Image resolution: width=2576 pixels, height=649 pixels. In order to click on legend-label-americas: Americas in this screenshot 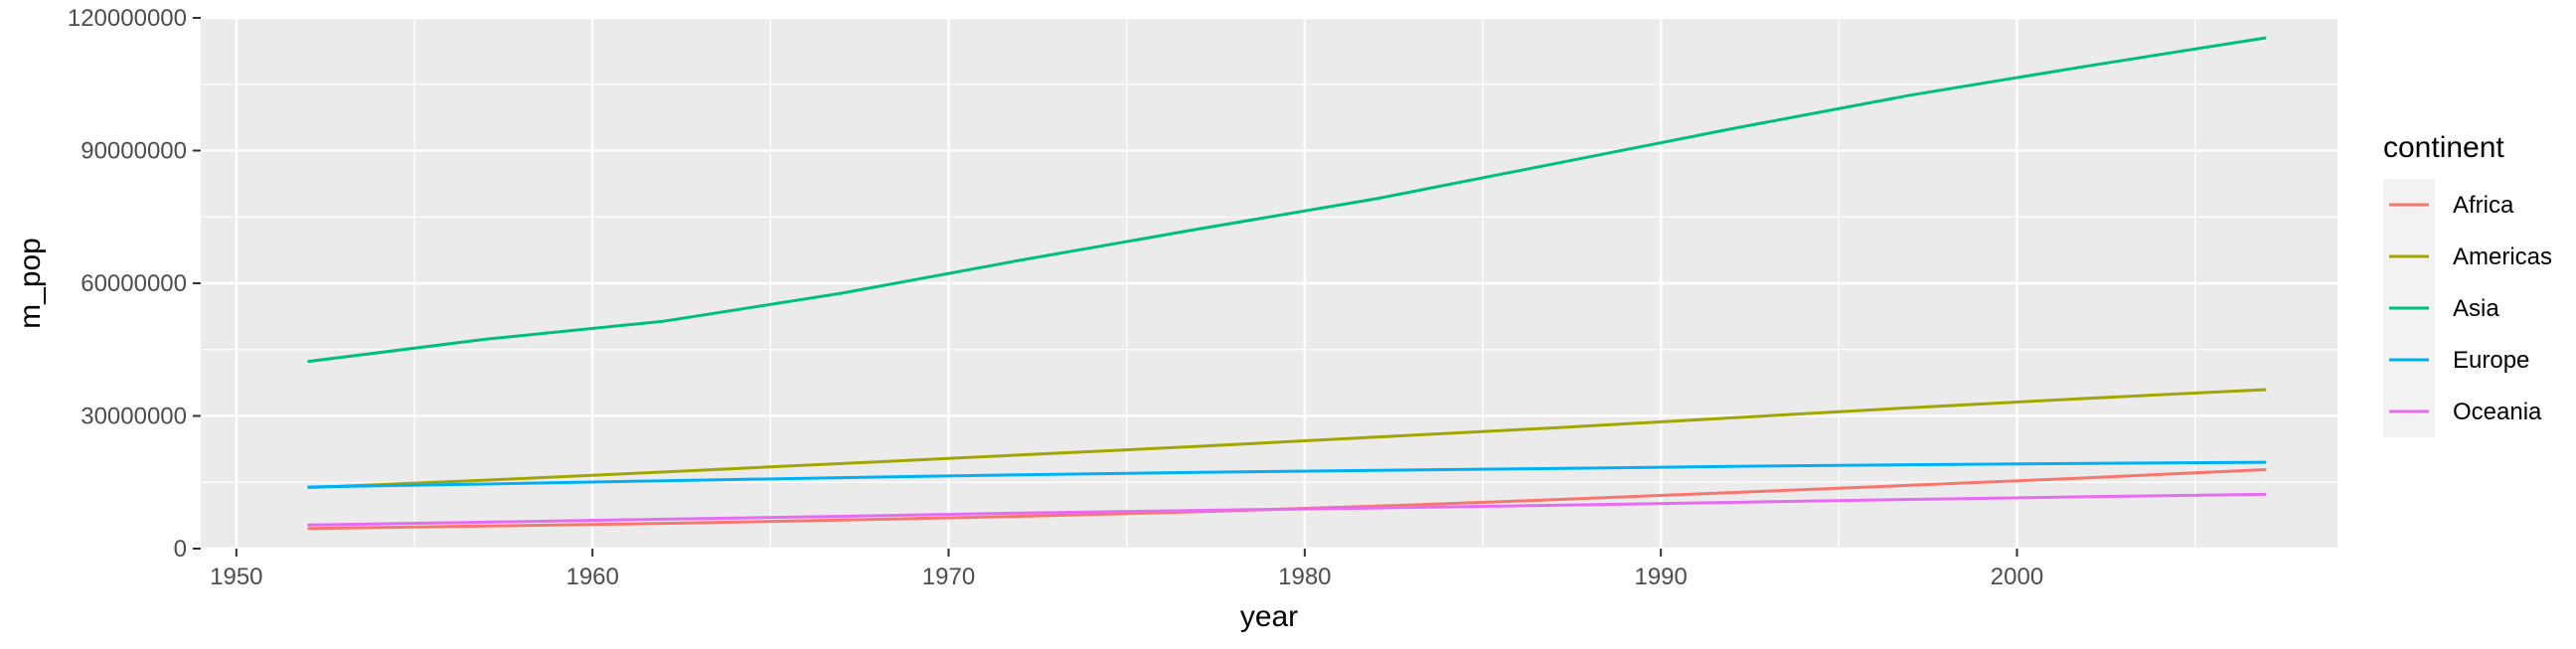, I will do `click(2502, 256)`.